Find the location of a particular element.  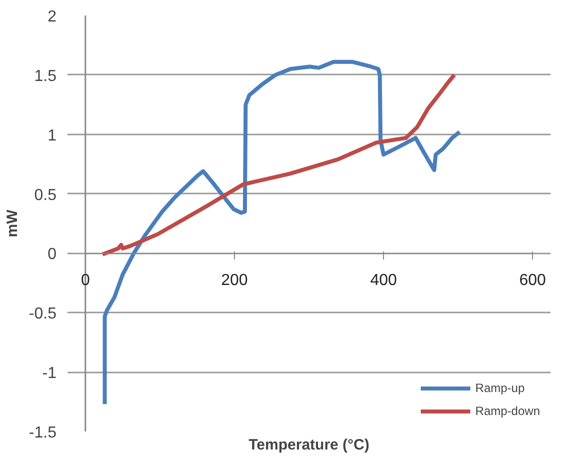

x-tick-label: 200 is located at coordinates (234, 281).